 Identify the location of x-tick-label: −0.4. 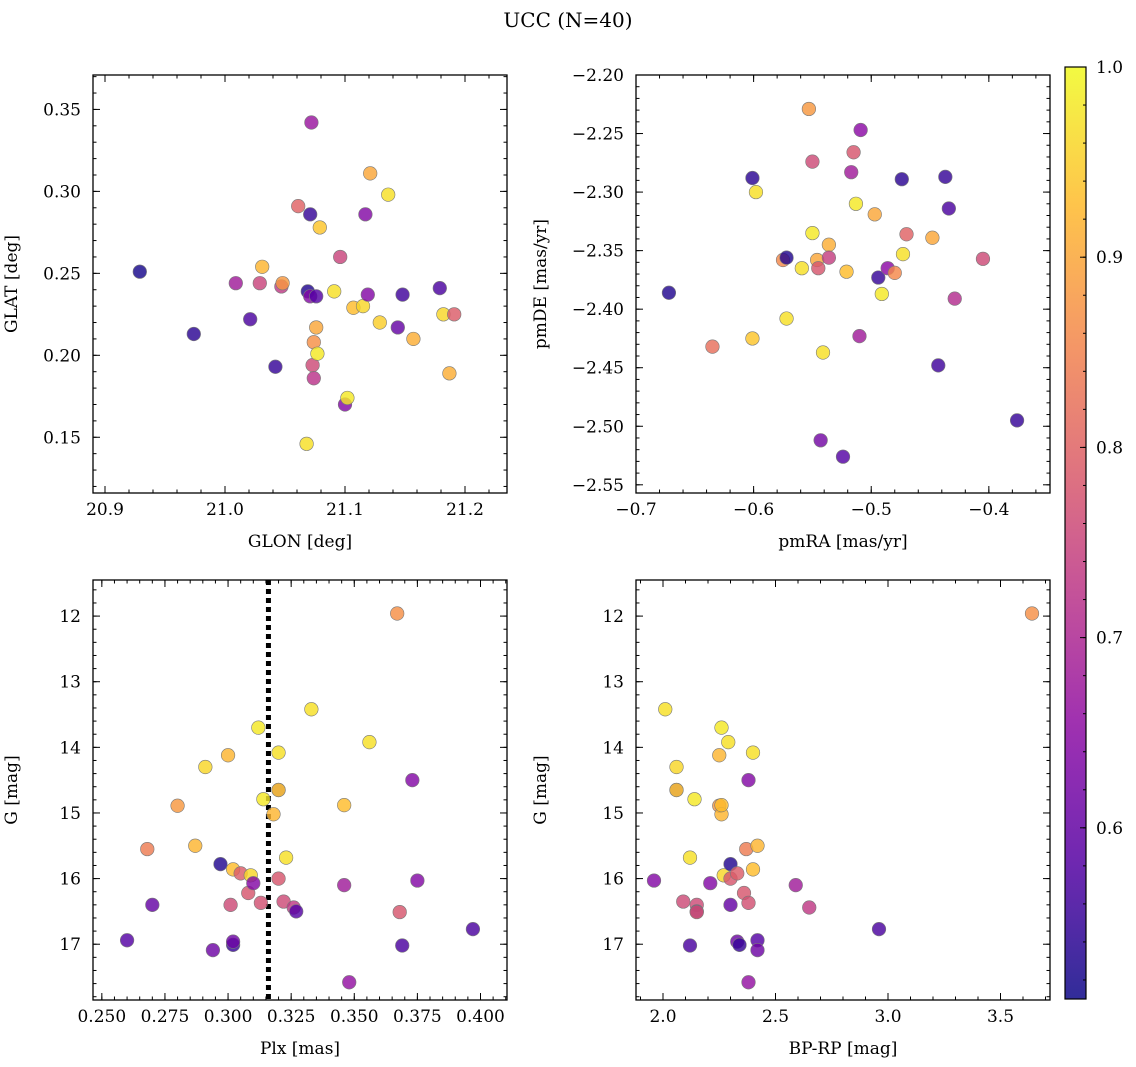
(988, 510).